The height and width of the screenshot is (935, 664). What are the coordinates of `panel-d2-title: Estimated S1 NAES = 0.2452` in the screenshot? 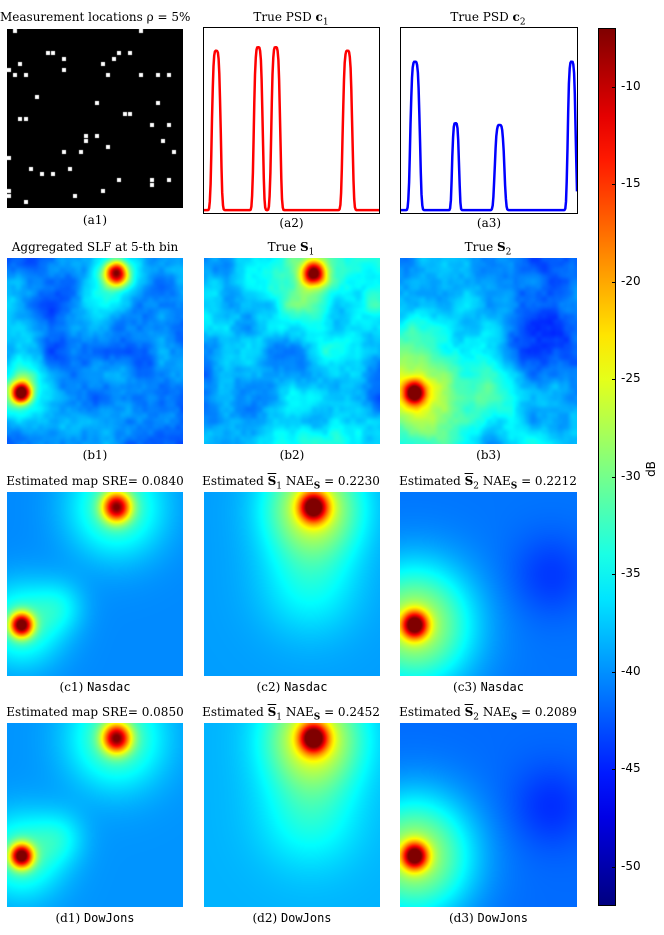 It's located at (291, 714).